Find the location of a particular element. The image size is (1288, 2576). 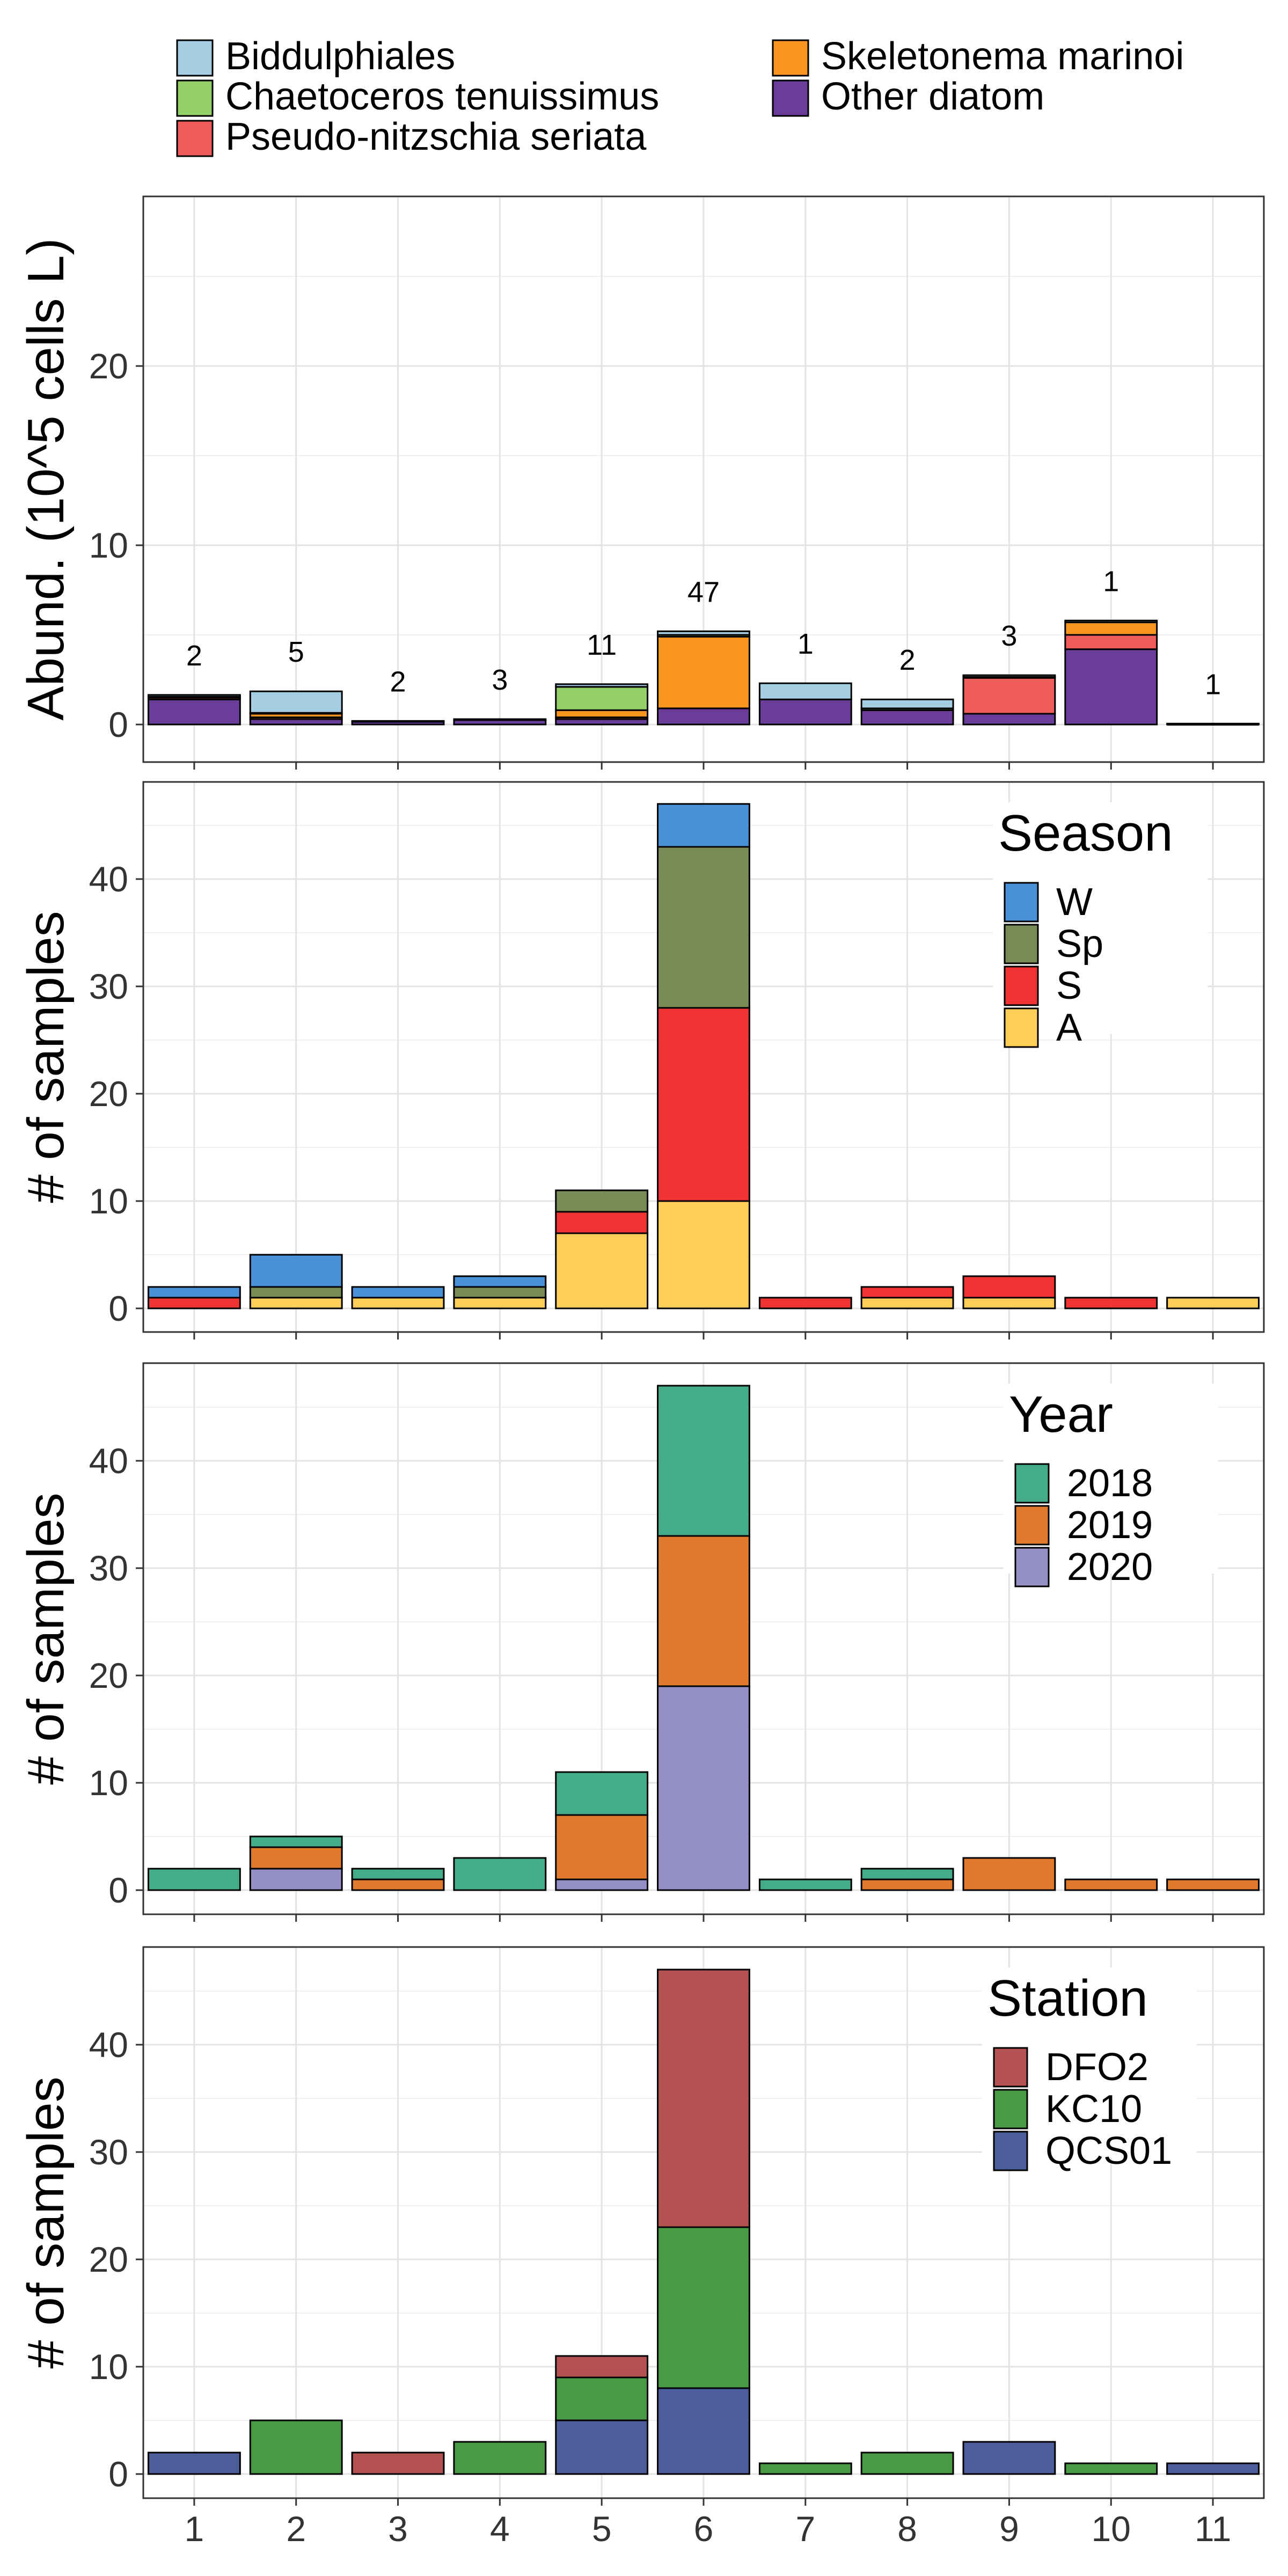

x-tick-label: 8 is located at coordinates (907, 2529).